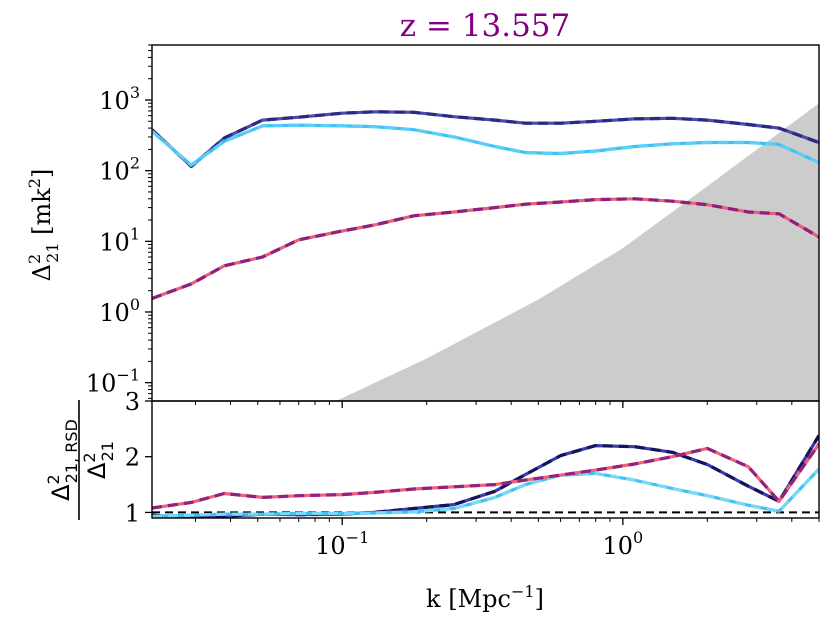 Image resolution: width=830 pixels, height=626 pixels. I want to click on num-delta: Δ, so click(61, 492).